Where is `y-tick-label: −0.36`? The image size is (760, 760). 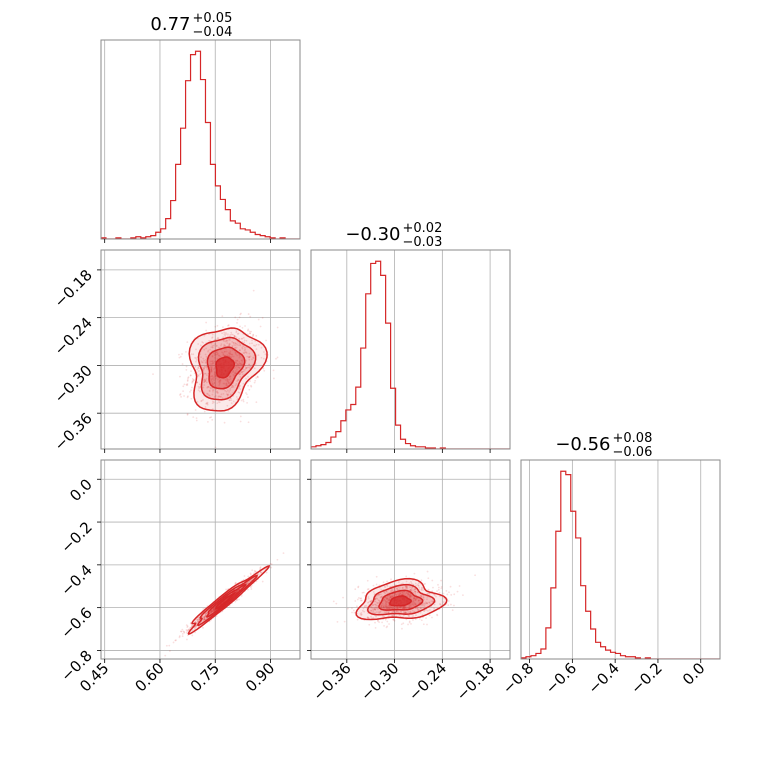
y-tick-label: −0.36 is located at coordinates (73, 431).